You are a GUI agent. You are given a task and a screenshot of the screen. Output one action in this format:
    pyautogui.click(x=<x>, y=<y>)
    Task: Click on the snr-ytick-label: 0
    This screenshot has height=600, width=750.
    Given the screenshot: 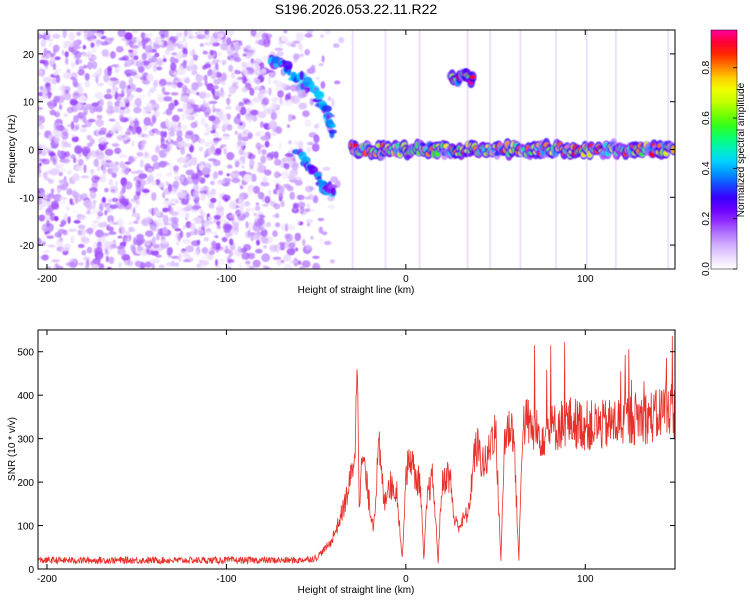 What is the action you would take?
    pyautogui.click(x=31, y=570)
    